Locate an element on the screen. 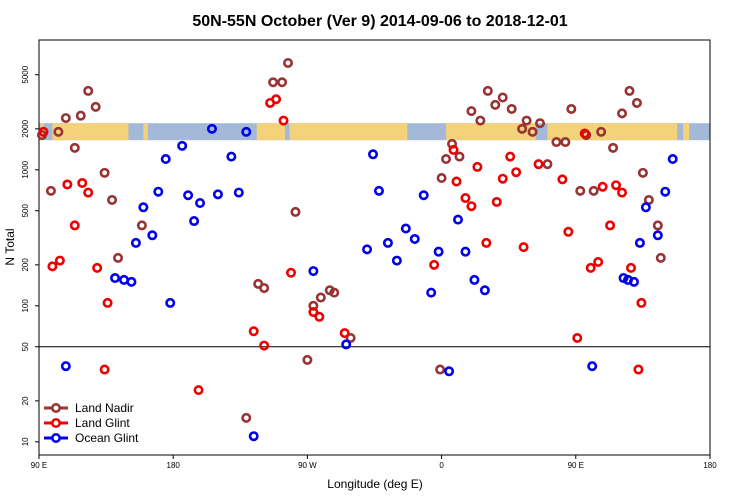 Image resolution: width=750 pixels, height=500 pixels. y-tick-label: 10 is located at coordinates (25, 441).